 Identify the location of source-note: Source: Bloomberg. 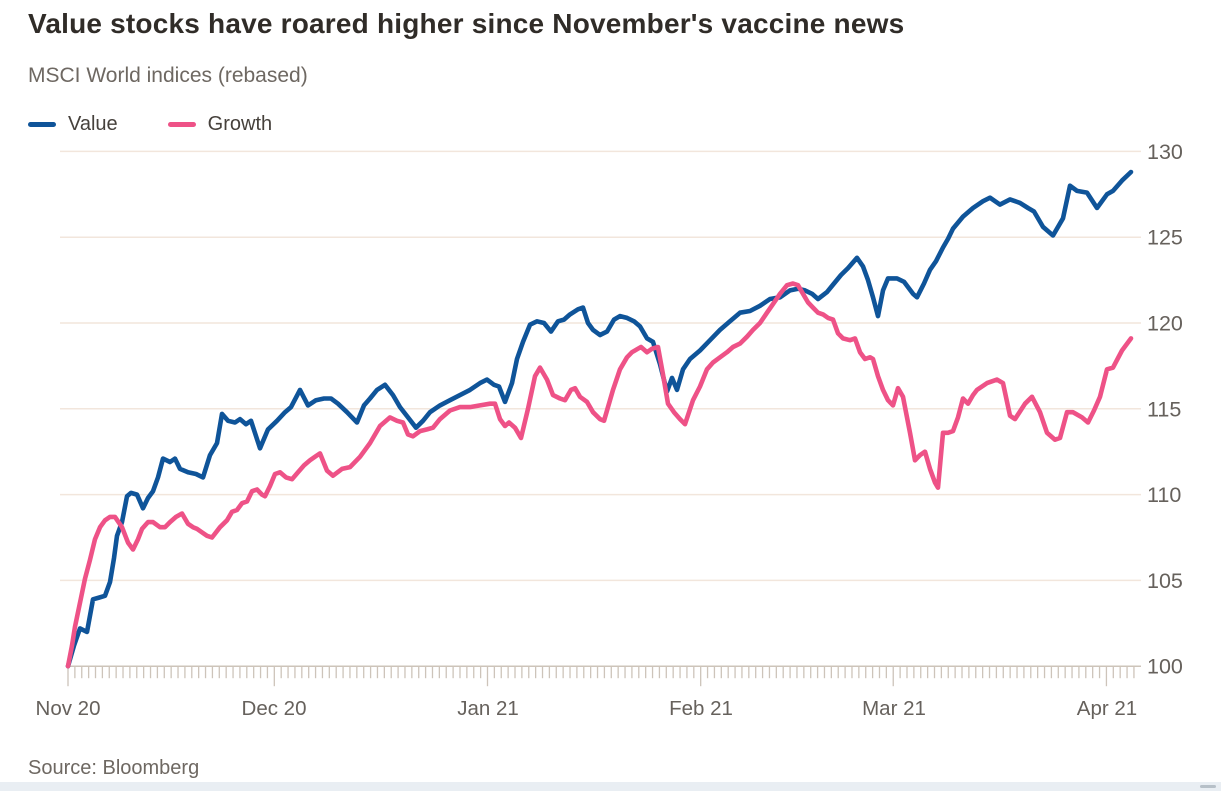
(114, 768).